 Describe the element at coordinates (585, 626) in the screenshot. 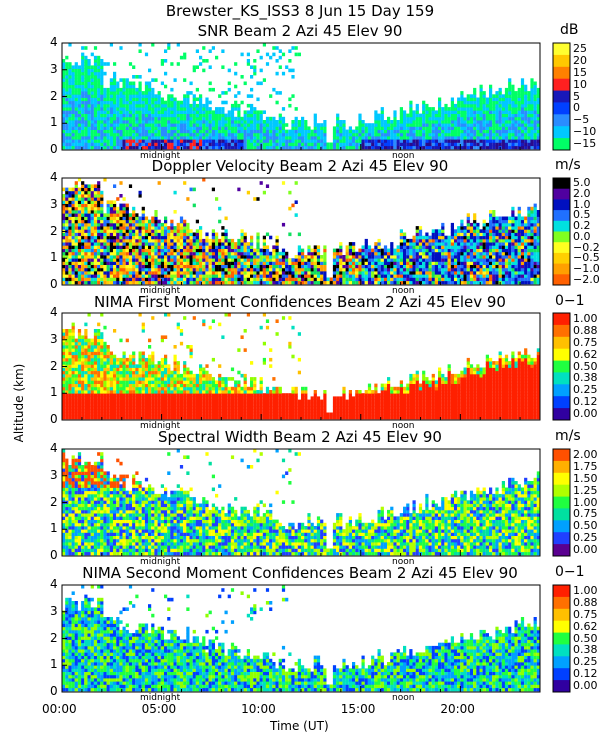

I see `colorbar-tick-label: 0.62` at that location.